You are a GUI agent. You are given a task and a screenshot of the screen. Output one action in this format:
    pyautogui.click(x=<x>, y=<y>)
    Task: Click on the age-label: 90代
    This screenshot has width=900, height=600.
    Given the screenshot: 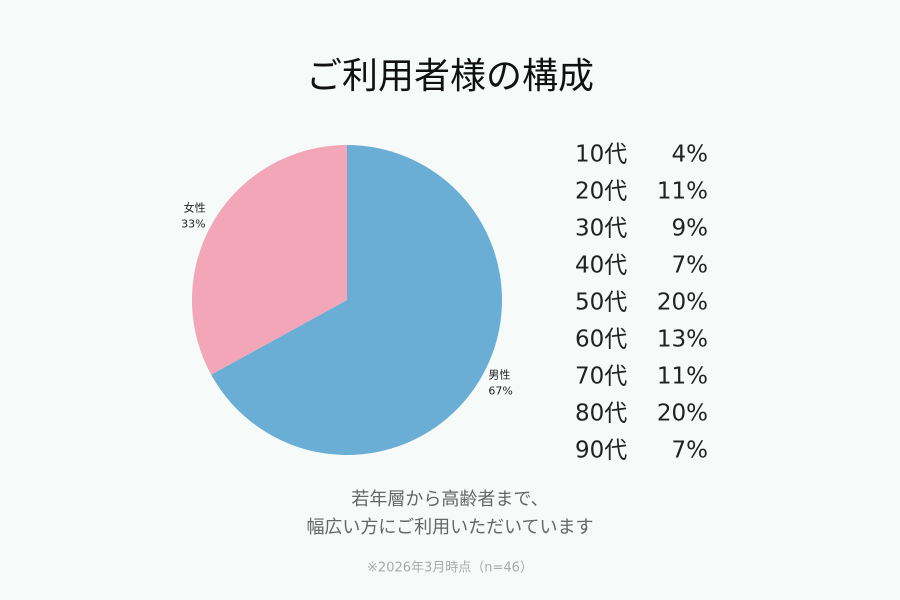 What is the action you would take?
    pyautogui.click(x=601, y=451)
    